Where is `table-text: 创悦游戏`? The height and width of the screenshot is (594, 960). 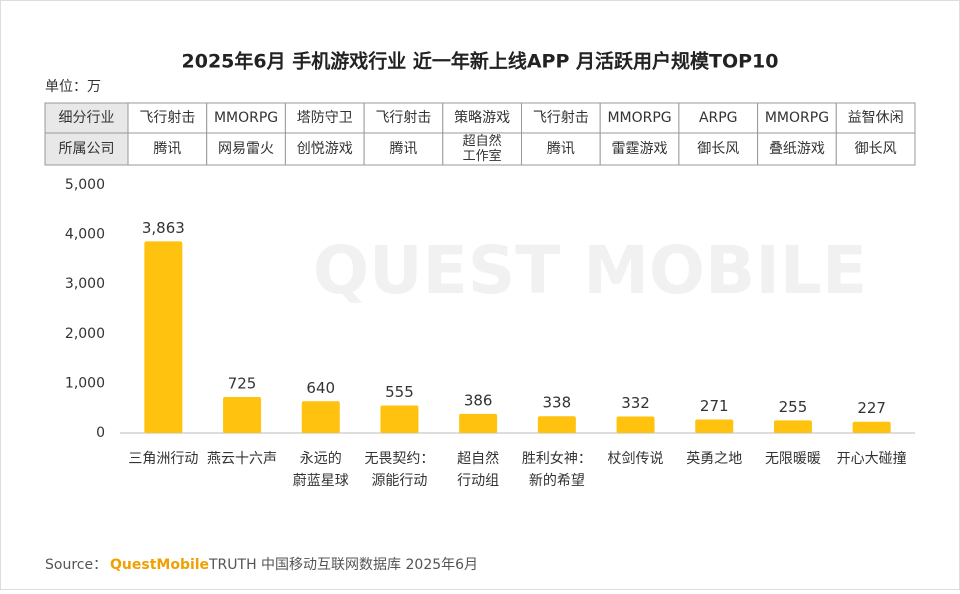 table-text: 创悦游戏 is located at coordinates (325, 149).